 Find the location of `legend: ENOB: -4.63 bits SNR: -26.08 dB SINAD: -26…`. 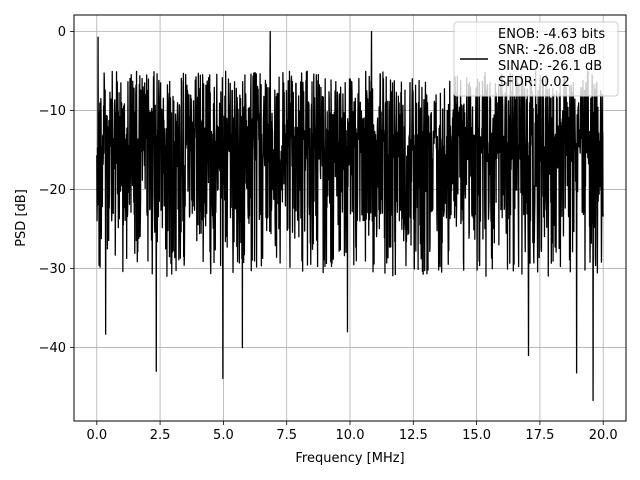

legend: ENOB: -4.63 bits SNR: -26.08 dB SINAD: -26… is located at coordinates (536, 59).